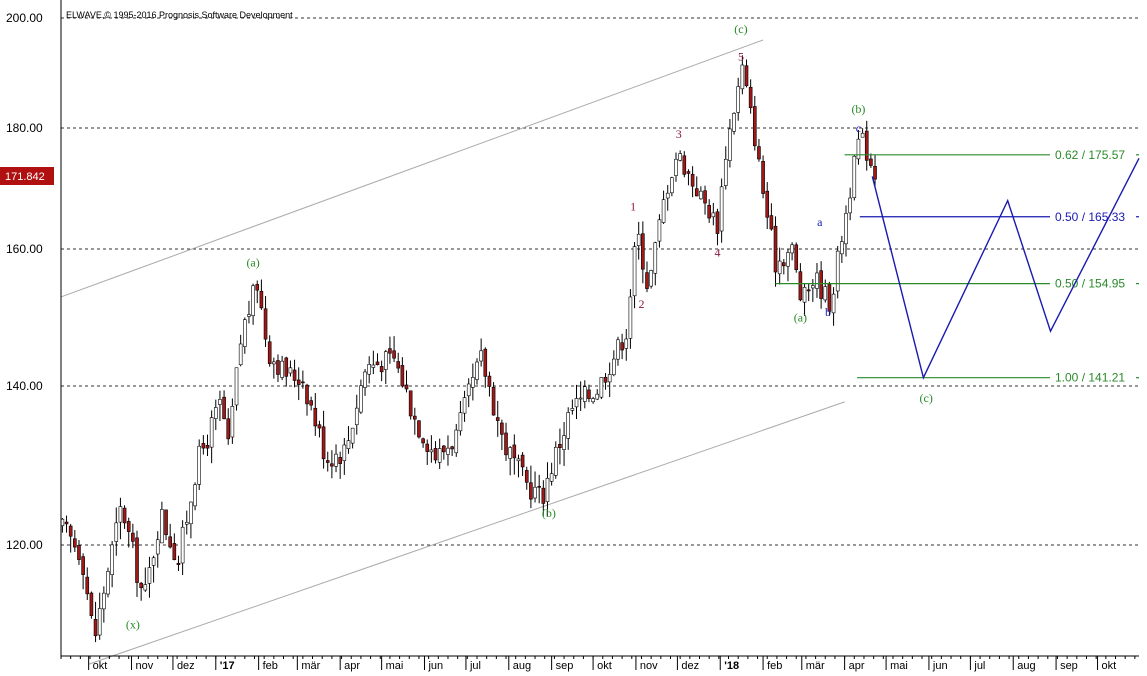 The image size is (1147, 676). Describe the element at coordinates (186, 666) in the screenshot. I see `x-tick-label: dez` at that location.